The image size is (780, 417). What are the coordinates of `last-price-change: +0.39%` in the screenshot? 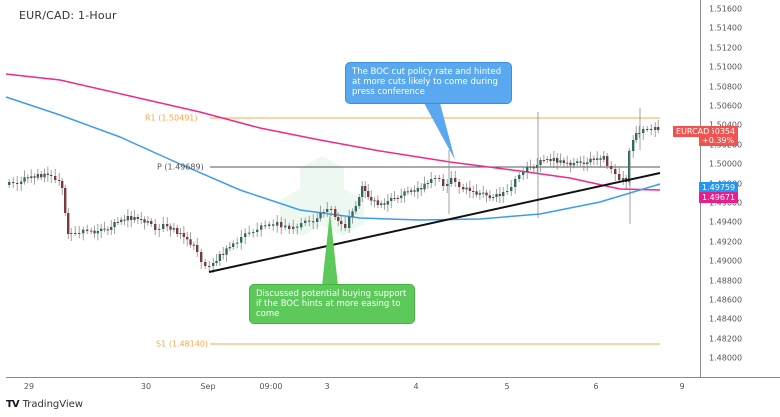 It's located at (718, 140).